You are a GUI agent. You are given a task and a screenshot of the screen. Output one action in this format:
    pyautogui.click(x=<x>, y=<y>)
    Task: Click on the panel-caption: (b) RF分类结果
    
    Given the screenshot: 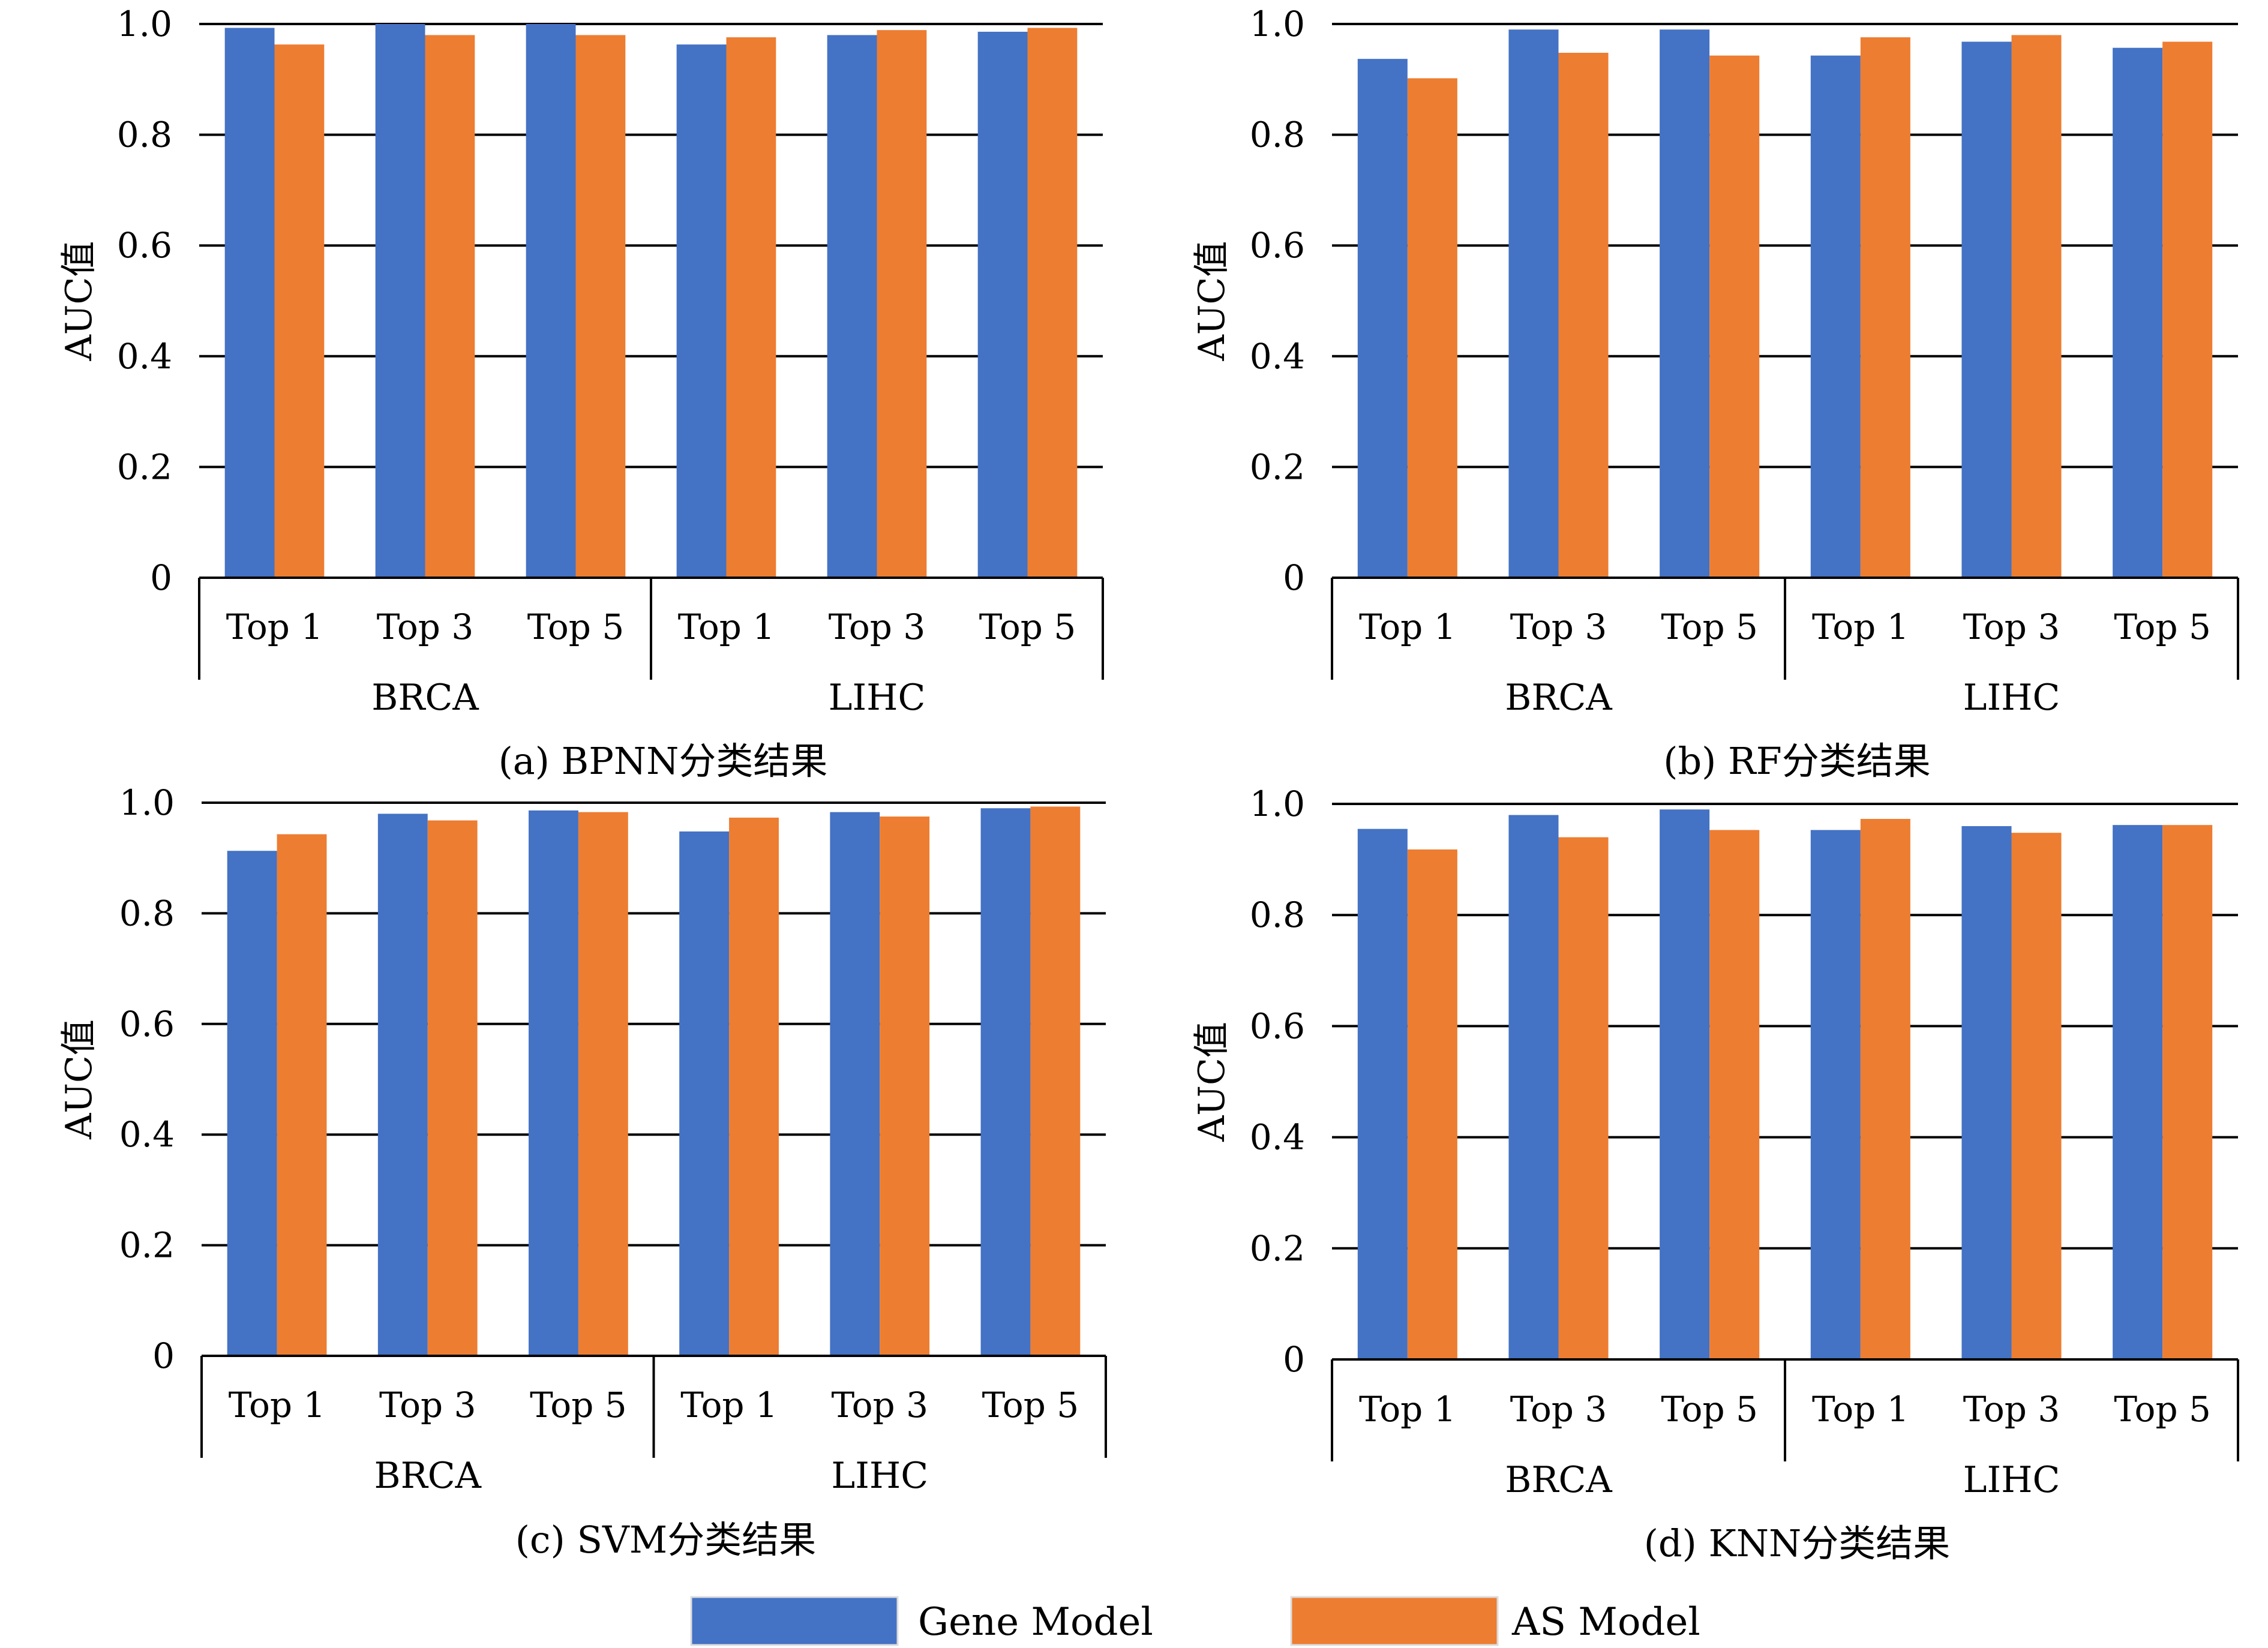 What is the action you would take?
    pyautogui.click(x=1797, y=761)
    